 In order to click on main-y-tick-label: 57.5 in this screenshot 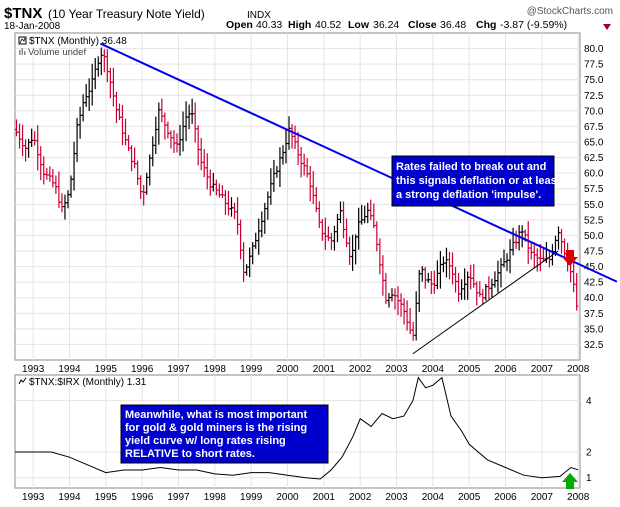, I will do `click(594, 189)`.